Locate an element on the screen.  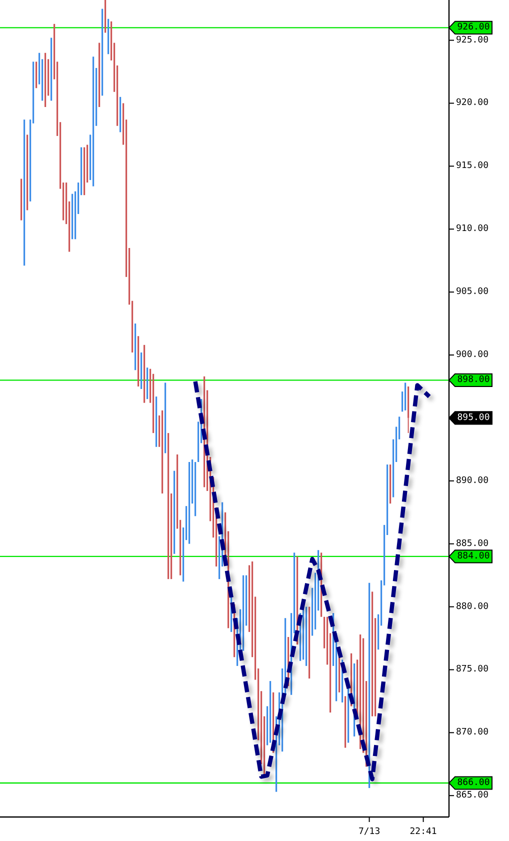
y-tick-label: 905.00 is located at coordinates (472, 292).